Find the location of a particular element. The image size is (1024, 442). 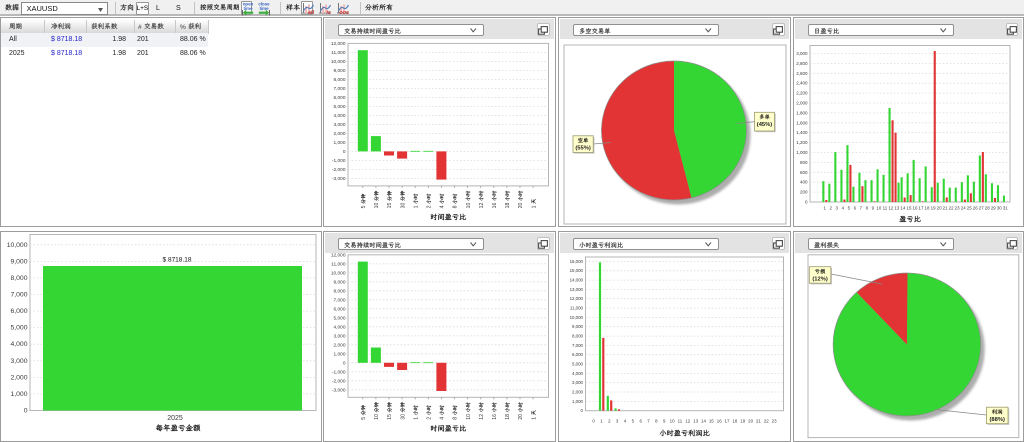

svg-text: 22 is located at coordinates (766, 421).